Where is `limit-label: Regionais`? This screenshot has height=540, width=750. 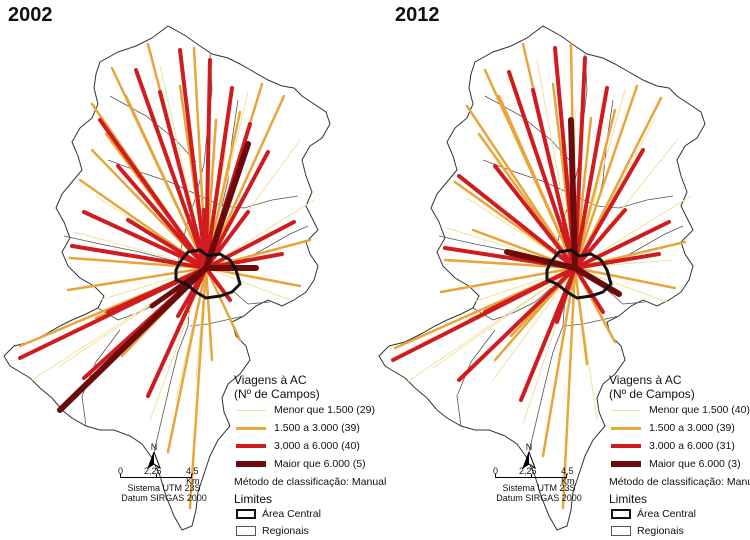 limit-label: Regionais is located at coordinates (660, 531).